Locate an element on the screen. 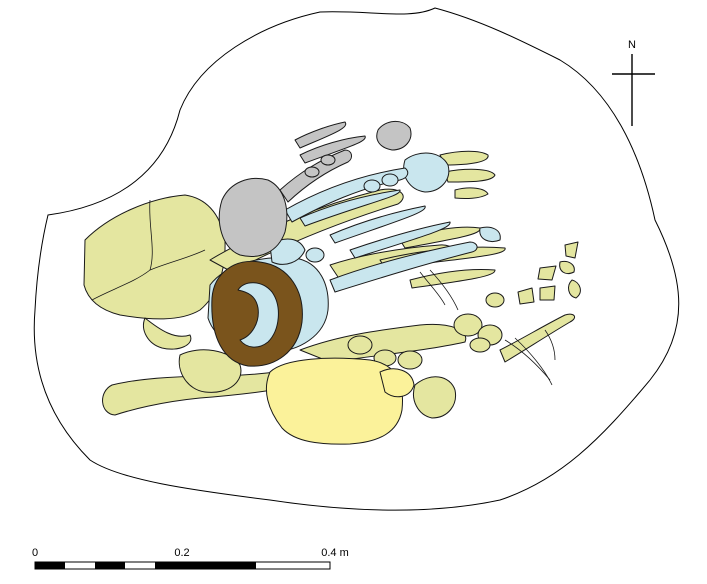  scale-label-0: 0 is located at coordinates (35, 553).